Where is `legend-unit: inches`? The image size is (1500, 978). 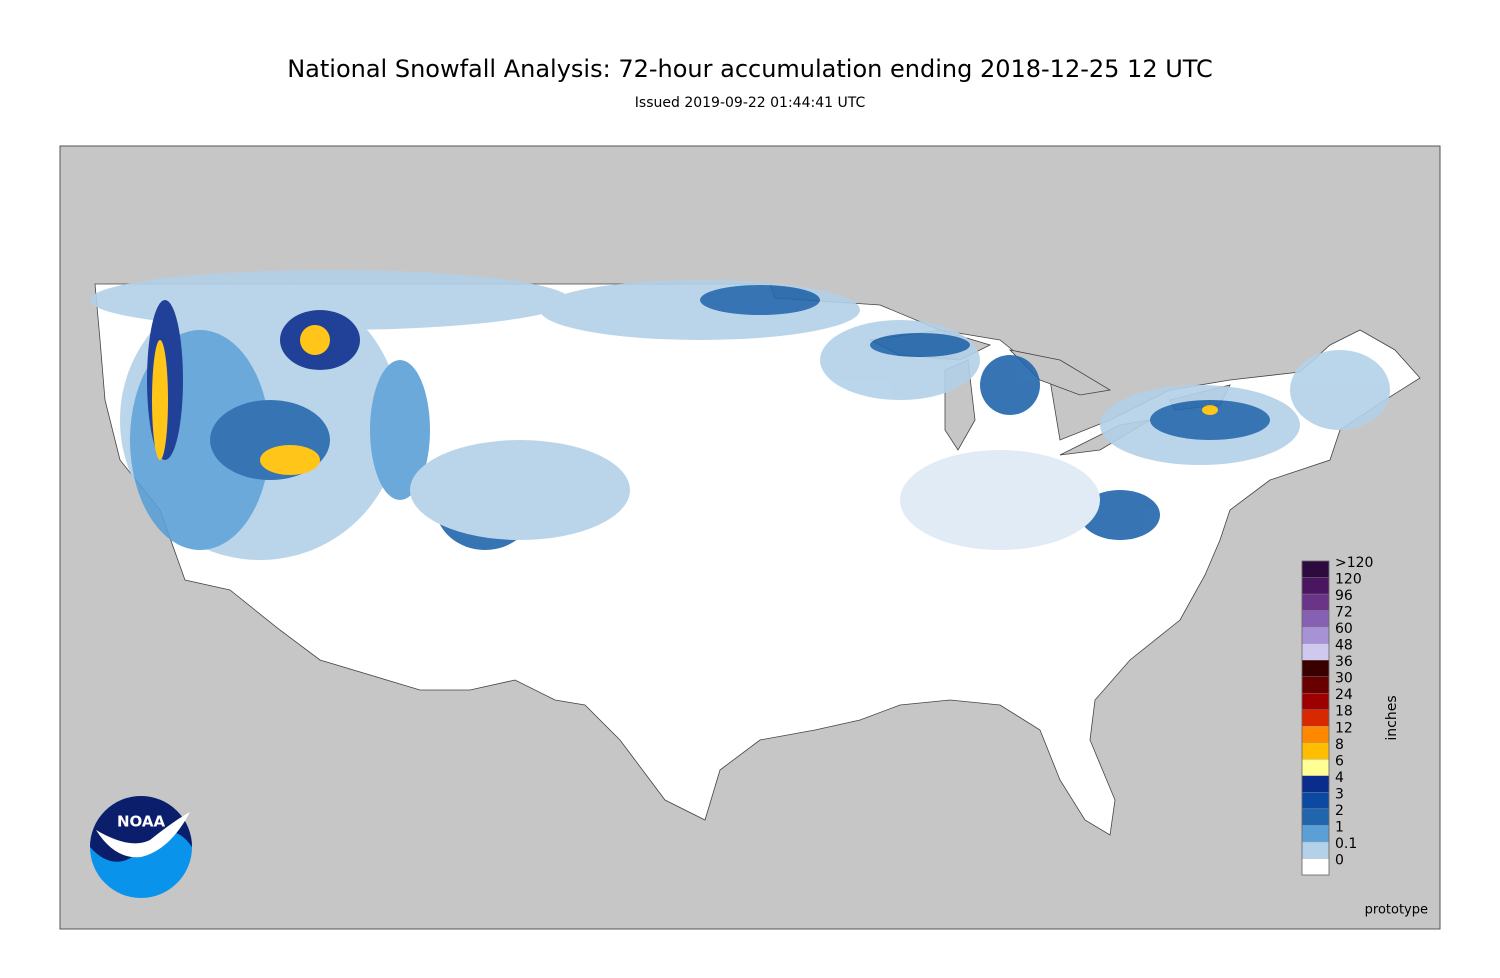 legend-unit: inches is located at coordinates (1392, 717).